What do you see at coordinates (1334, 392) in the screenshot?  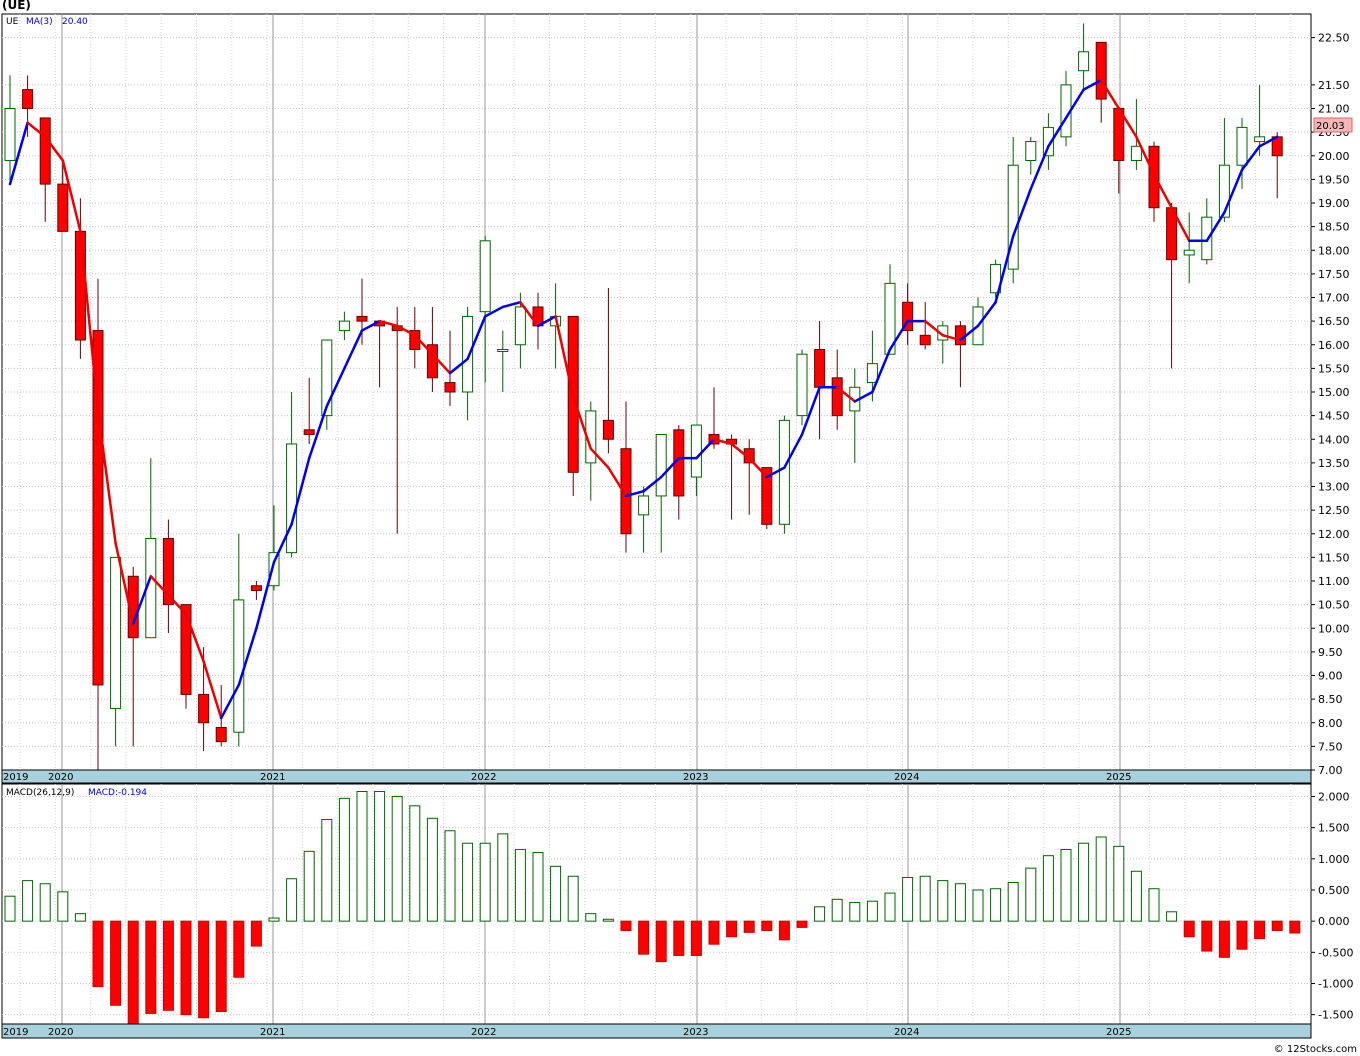 I see `price-ytick-label: 15.00` at bounding box center [1334, 392].